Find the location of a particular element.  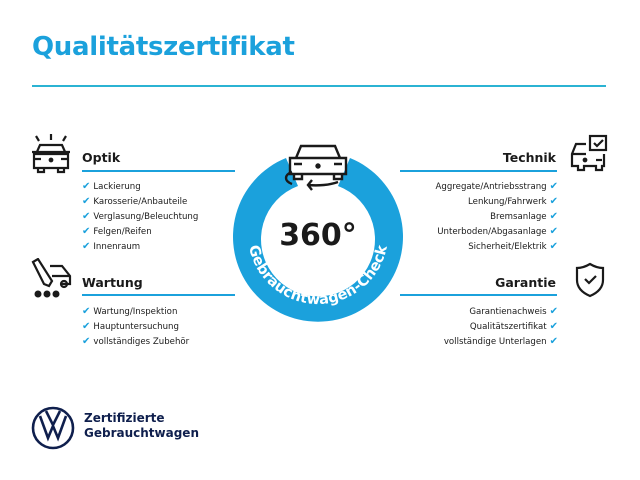

section-title-optik: Optik is located at coordinates (101, 157).